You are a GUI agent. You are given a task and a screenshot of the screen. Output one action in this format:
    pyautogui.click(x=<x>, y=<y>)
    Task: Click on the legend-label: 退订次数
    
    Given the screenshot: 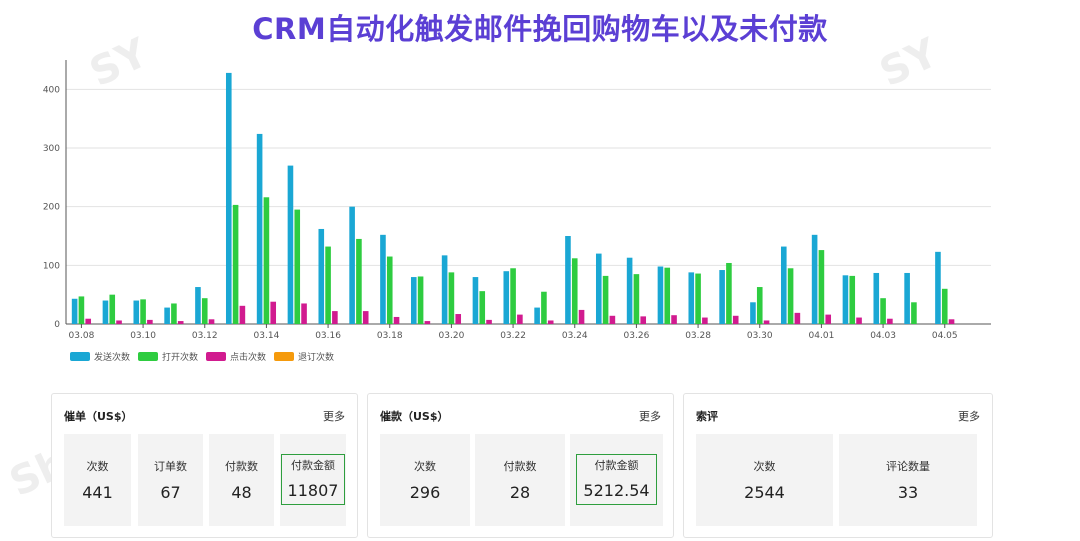 What is the action you would take?
    pyautogui.click(x=316, y=357)
    